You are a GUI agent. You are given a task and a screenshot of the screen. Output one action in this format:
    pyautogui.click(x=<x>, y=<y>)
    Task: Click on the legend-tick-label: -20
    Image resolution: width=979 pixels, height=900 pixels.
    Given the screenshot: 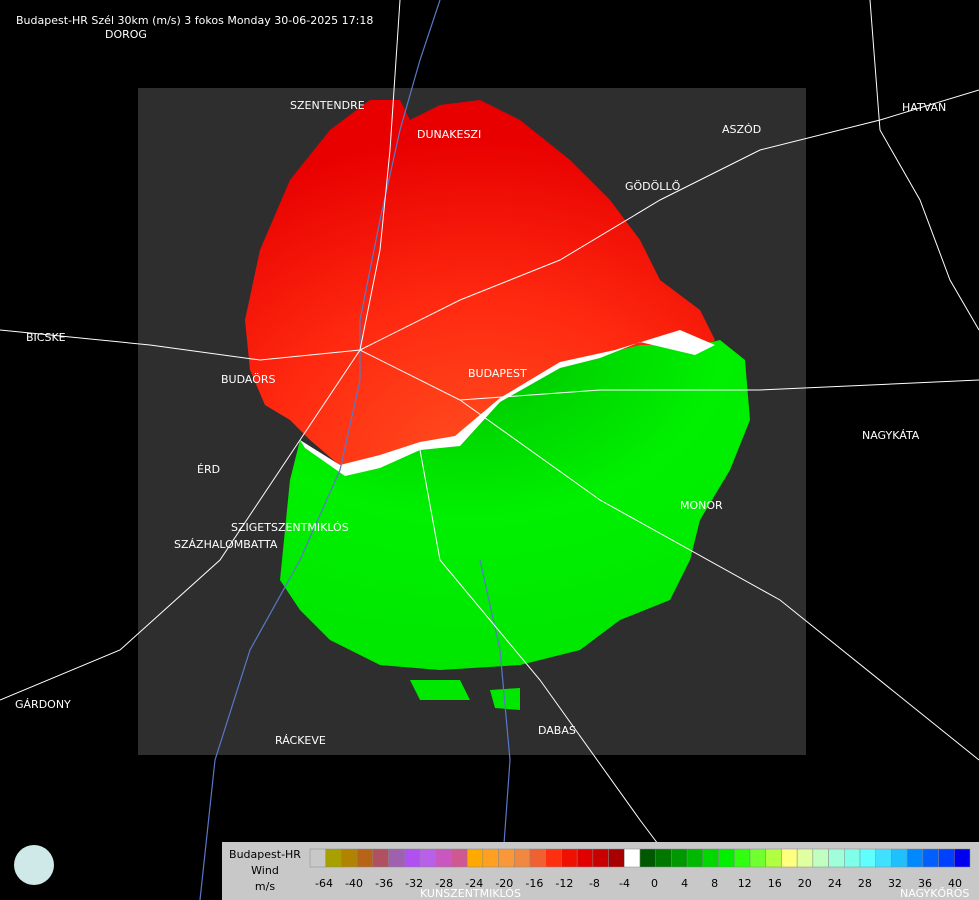 What is the action you would take?
    pyautogui.click(x=504, y=883)
    